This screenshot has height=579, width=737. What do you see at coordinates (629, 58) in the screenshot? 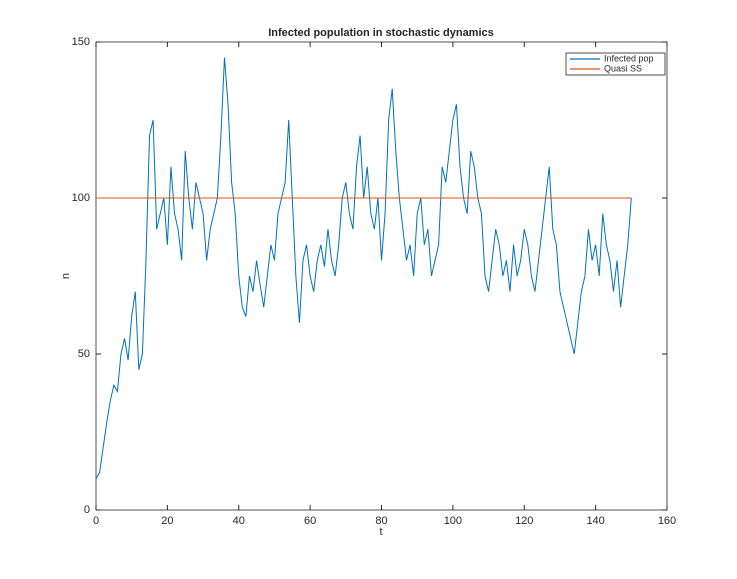
I see `legend-label: Infected pop` at bounding box center [629, 58].